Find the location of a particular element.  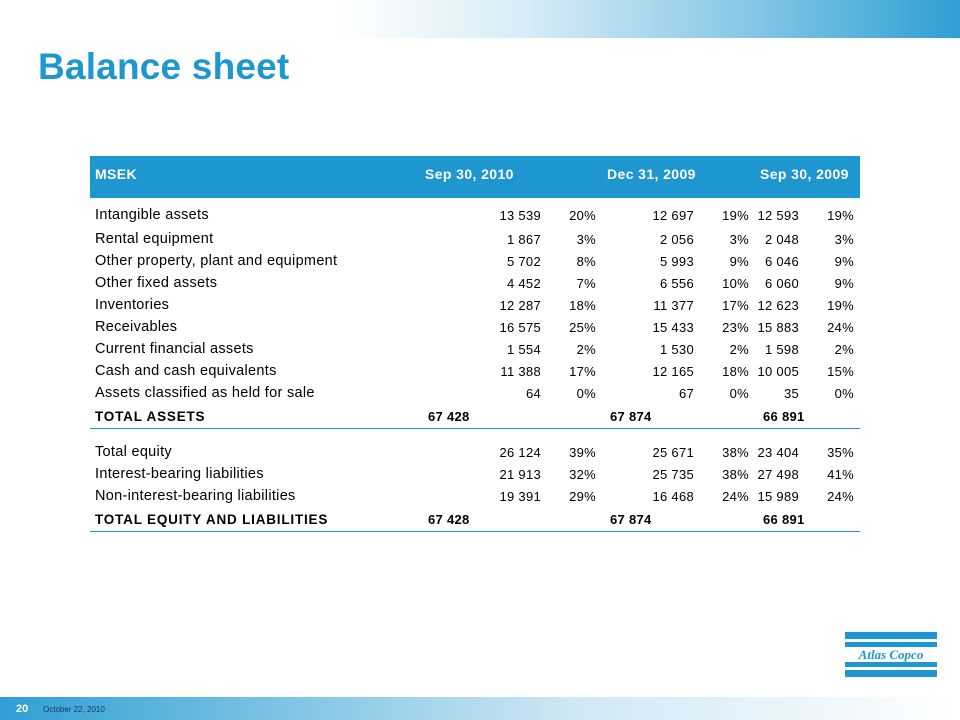

page-title: Balance sheet is located at coordinates (164, 66).